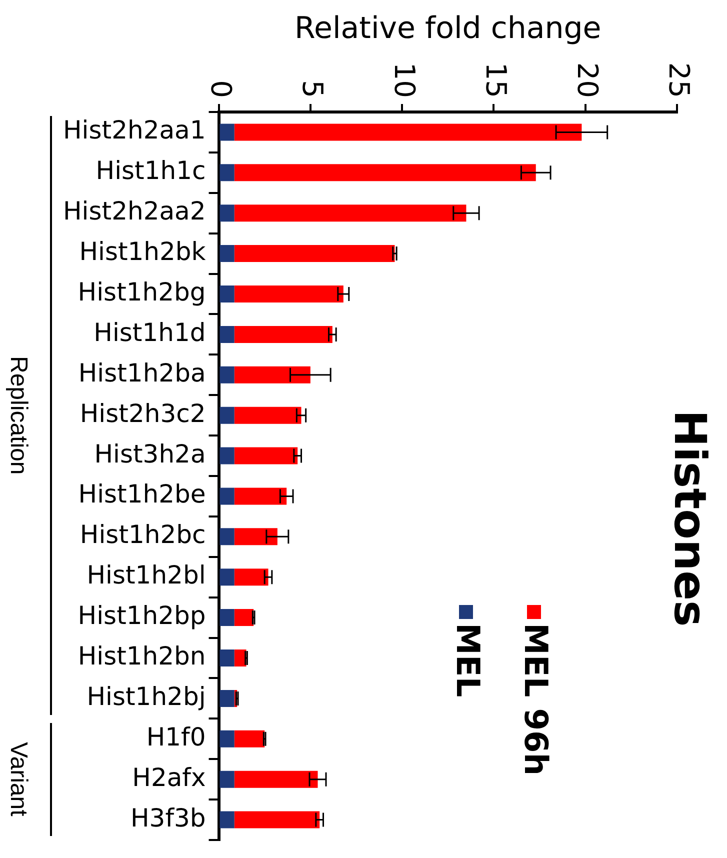 Image resolution: width=727 pixels, height=858 pixels. I want to click on y-tick-label: H2afx, so click(169, 777).